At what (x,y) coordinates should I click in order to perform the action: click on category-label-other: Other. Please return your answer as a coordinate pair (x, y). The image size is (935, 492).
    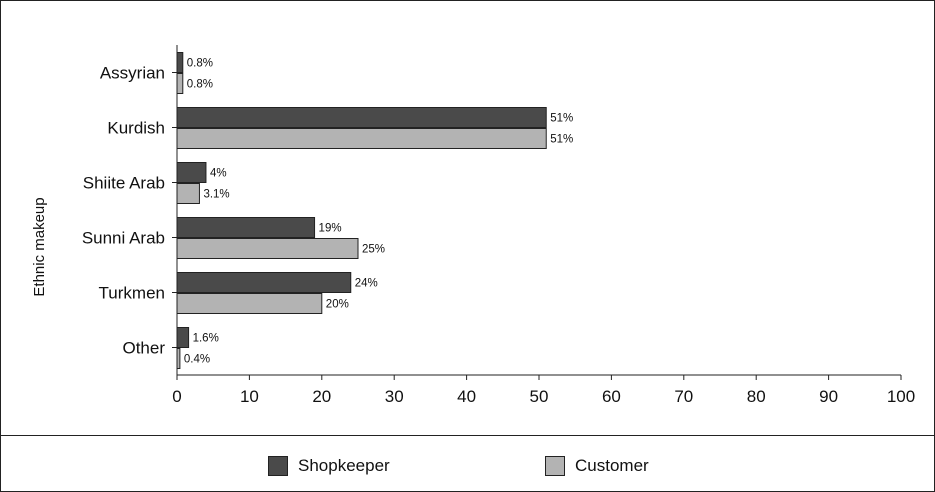
    Looking at the image, I should click on (143, 348).